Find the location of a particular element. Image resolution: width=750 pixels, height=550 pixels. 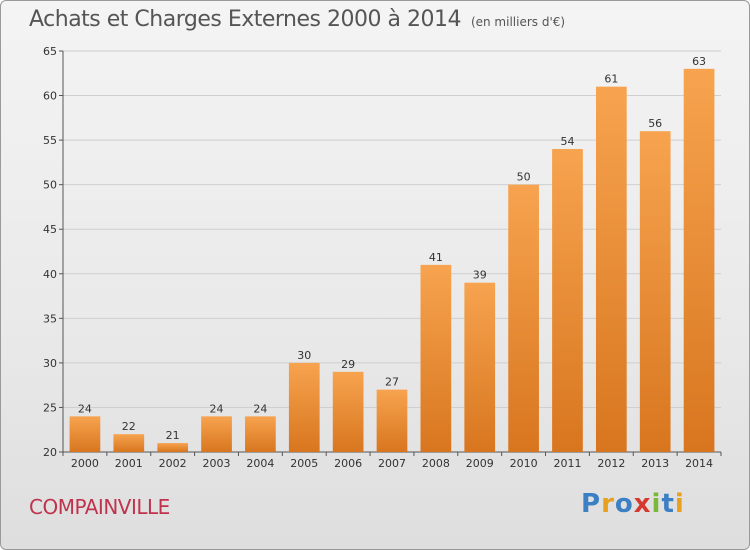

x-tick-label: 2006 is located at coordinates (348, 463).